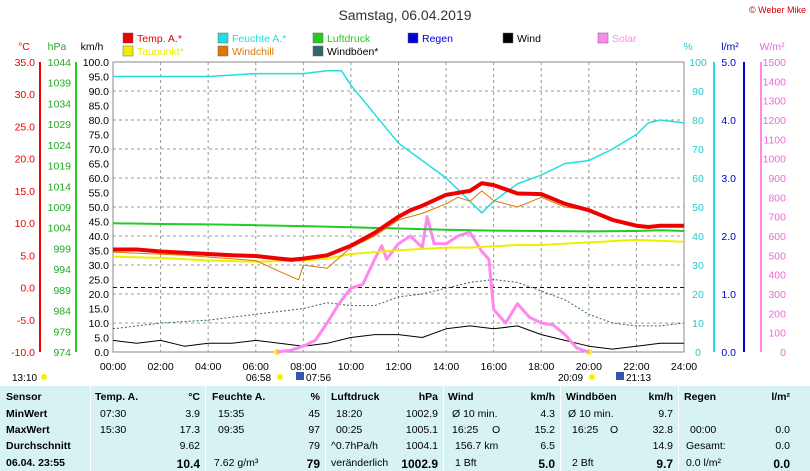 This screenshot has height=471, width=810. Describe the element at coordinates (99, 310) in the screenshot. I see `y-tick-wind: 15.0` at that location.